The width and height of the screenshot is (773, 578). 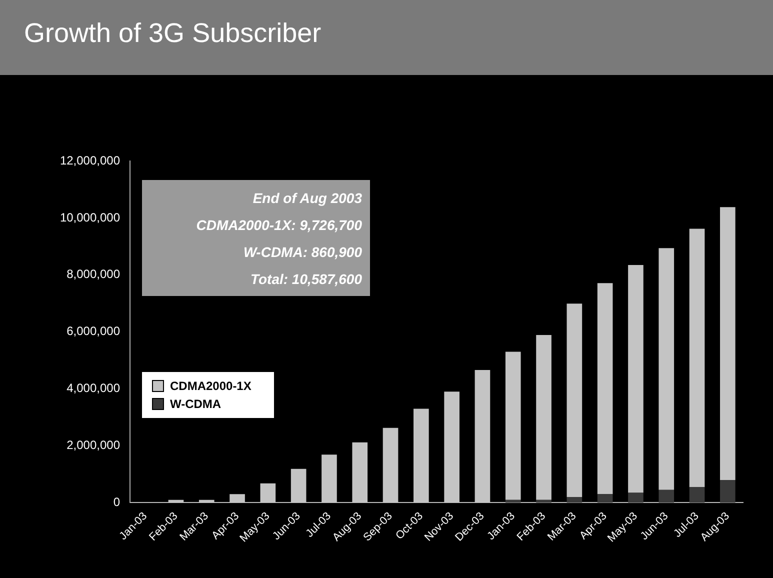 I want to click on y-tick-label: 6,000,000, so click(x=93, y=331).